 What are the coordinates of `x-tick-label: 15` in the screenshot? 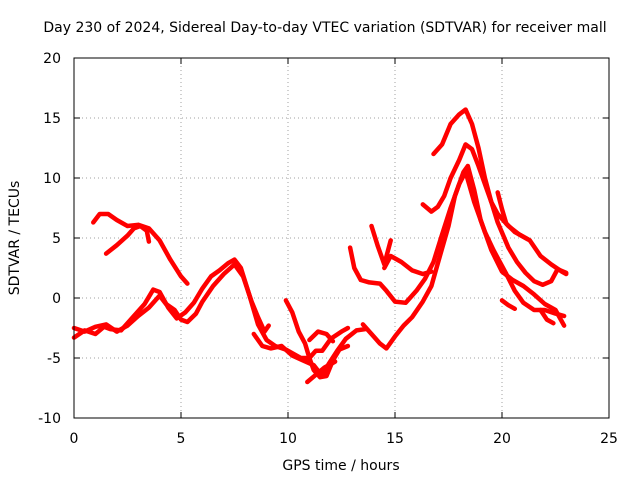 It's located at (395, 439).